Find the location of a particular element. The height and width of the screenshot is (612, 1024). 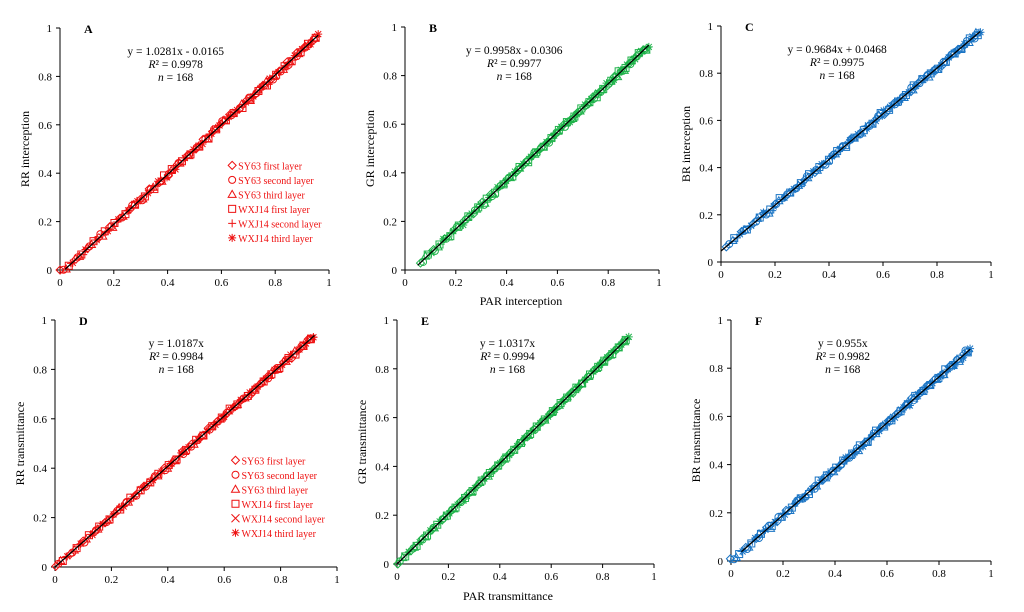

y-axis-label: RR interception is located at coordinates (25, 149).